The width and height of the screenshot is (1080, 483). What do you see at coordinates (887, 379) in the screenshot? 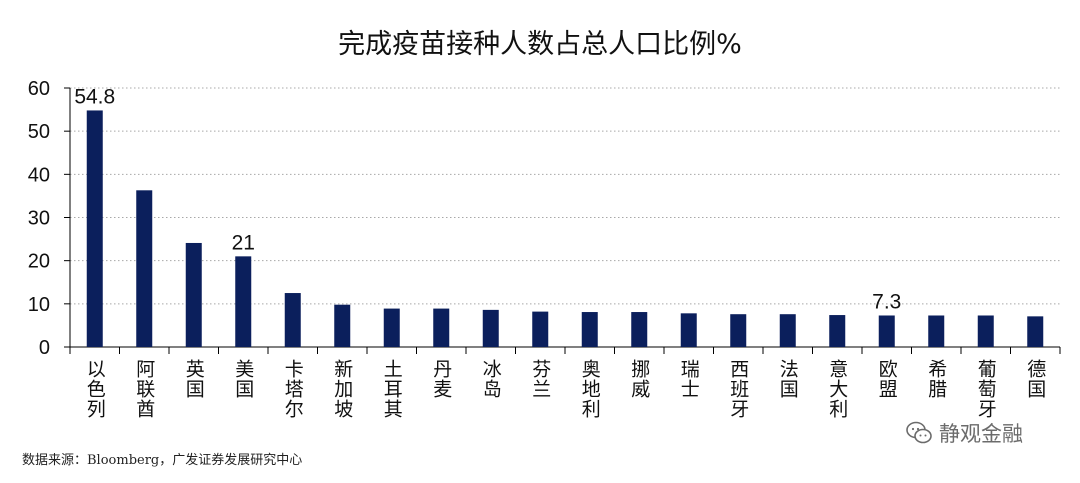
I see `x-tick-label: 欧盟` at bounding box center [887, 379].